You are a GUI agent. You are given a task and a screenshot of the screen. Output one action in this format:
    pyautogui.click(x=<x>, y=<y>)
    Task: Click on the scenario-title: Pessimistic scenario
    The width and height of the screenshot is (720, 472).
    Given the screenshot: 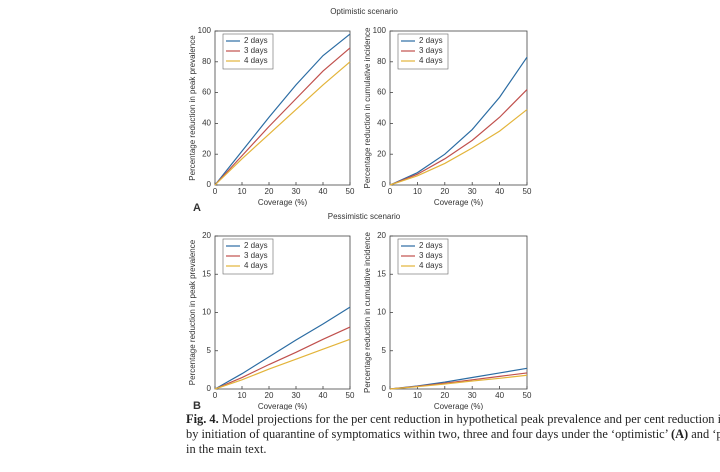 What is the action you would take?
    pyautogui.click(x=364, y=216)
    